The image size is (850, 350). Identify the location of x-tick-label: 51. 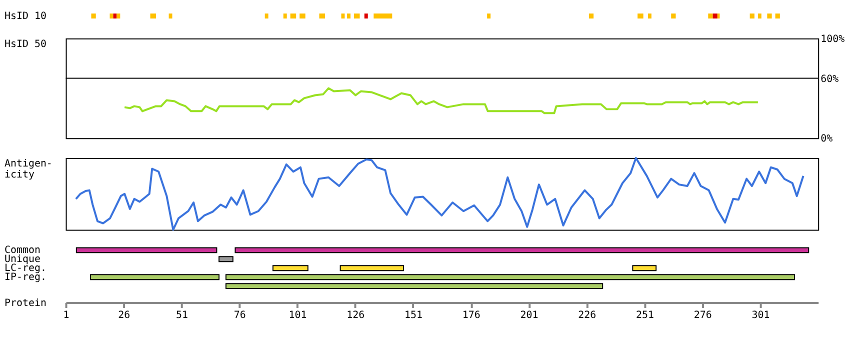
(182, 315).